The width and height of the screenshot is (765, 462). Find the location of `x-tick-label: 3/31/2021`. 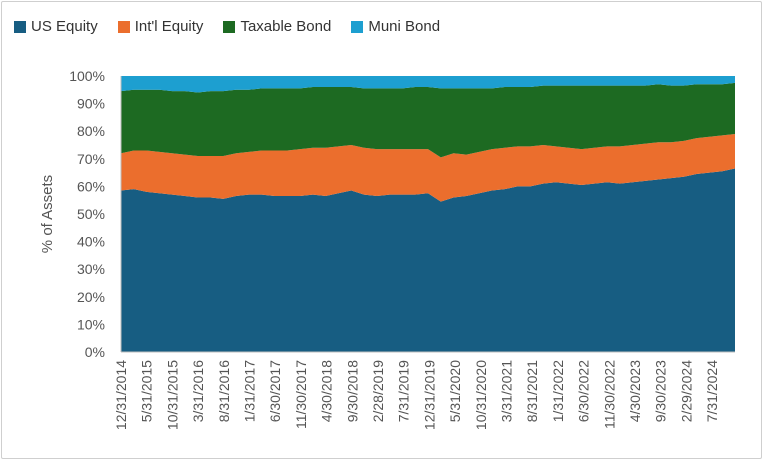

x-tick-label: 3/31/2021 is located at coordinates (507, 391).